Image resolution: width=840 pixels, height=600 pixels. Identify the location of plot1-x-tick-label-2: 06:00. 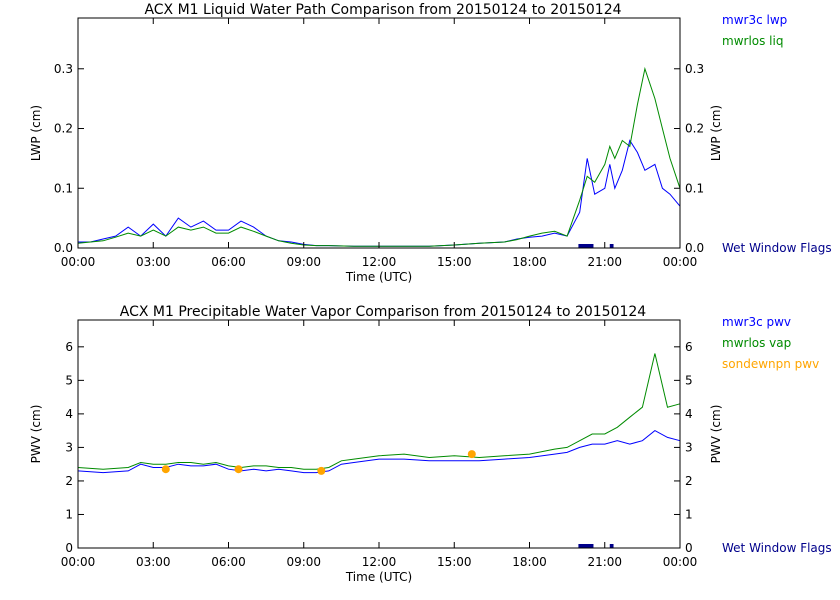
(228, 262).